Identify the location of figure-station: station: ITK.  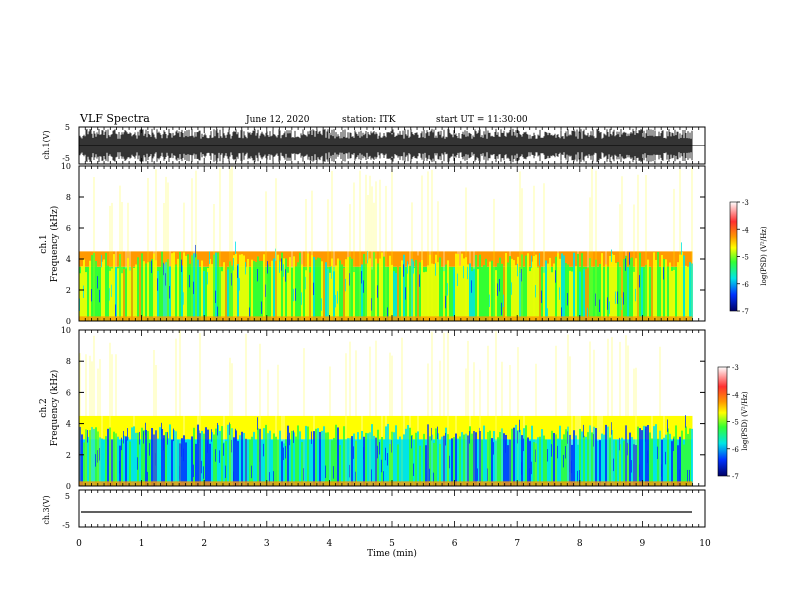
(369, 120).